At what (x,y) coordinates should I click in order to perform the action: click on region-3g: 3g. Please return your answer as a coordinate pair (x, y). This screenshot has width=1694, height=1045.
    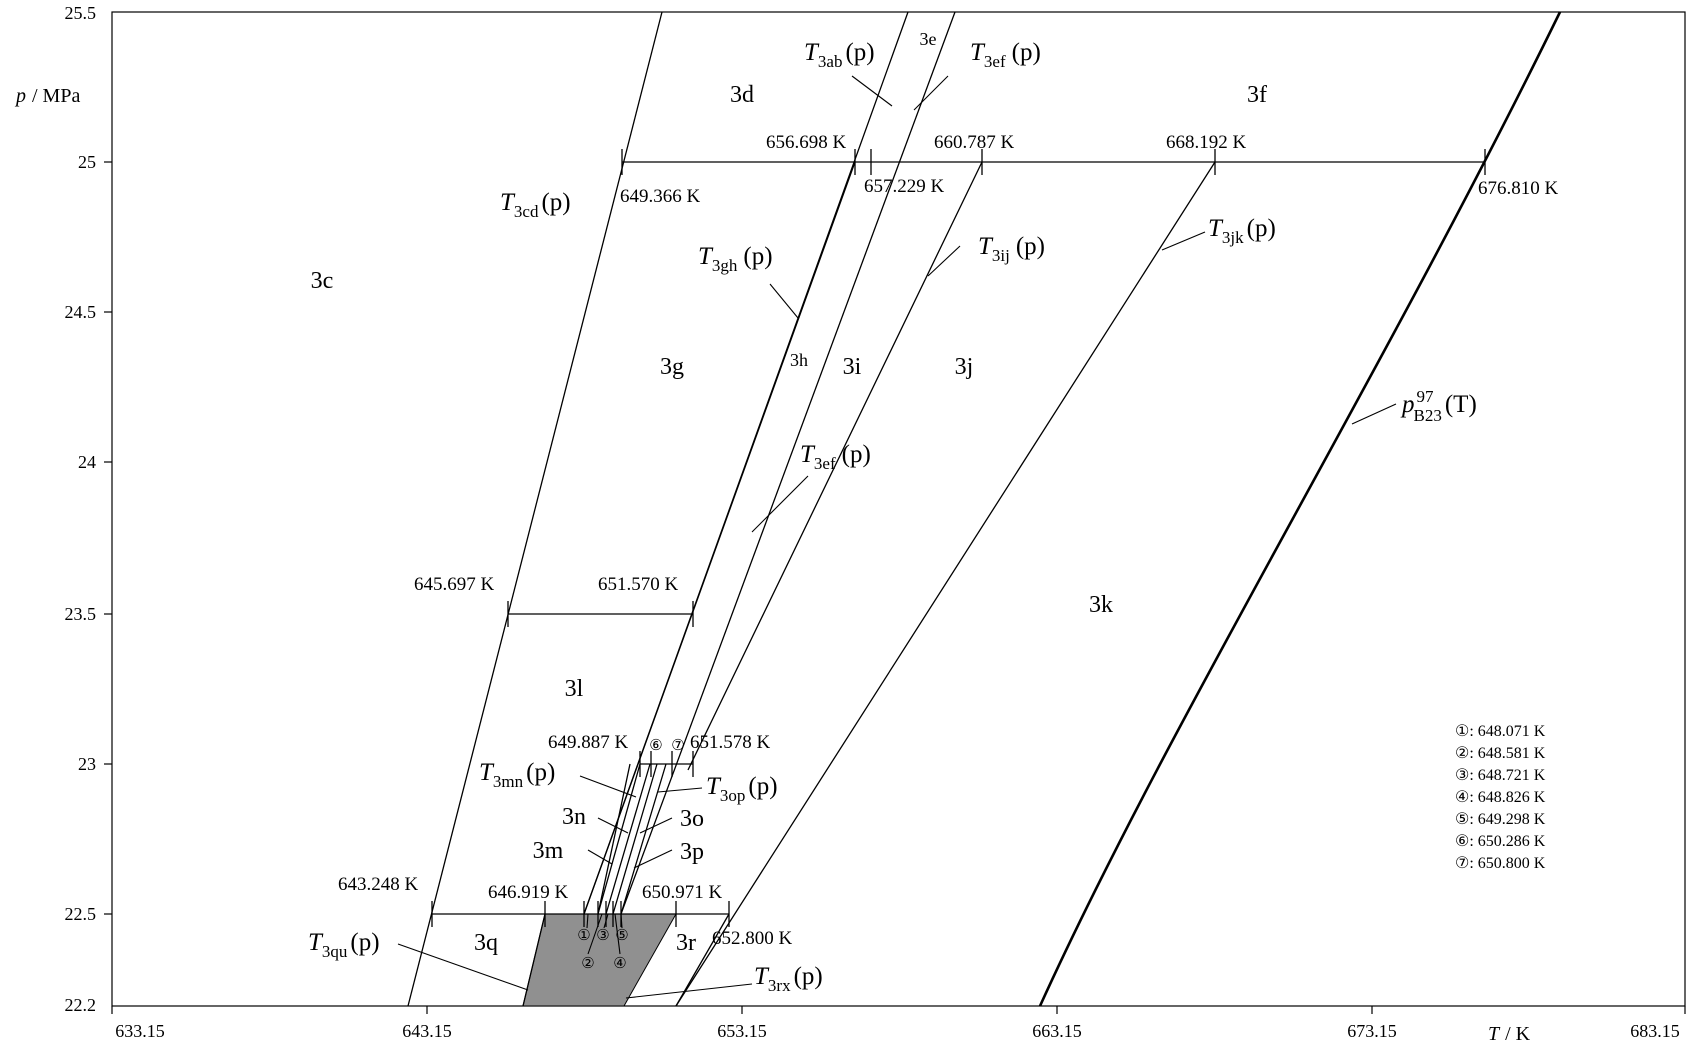
    Looking at the image, I should click on (672, 367).